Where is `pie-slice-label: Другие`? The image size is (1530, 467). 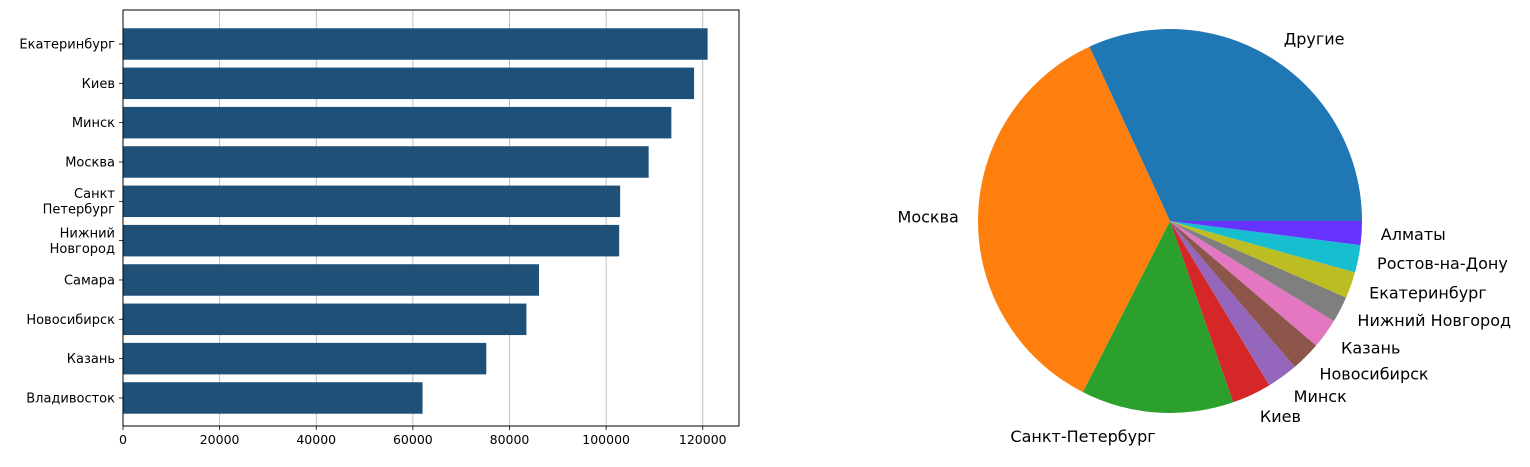 pie-slice-label: Другие is located at coordinates (1314, 38).